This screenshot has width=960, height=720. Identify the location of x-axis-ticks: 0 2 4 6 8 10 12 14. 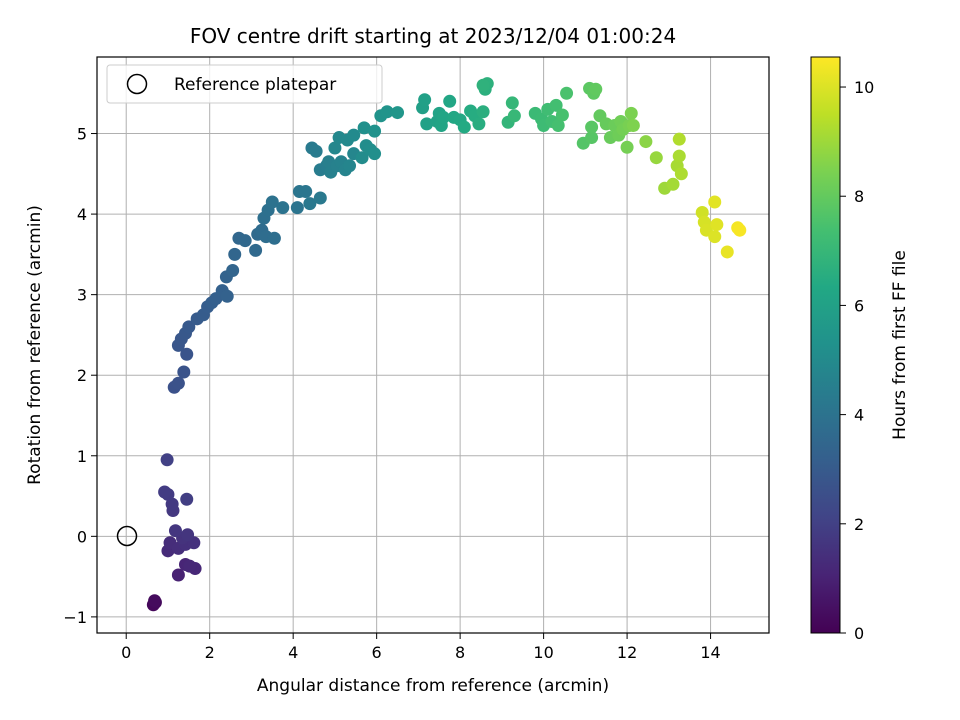
(421, 647).